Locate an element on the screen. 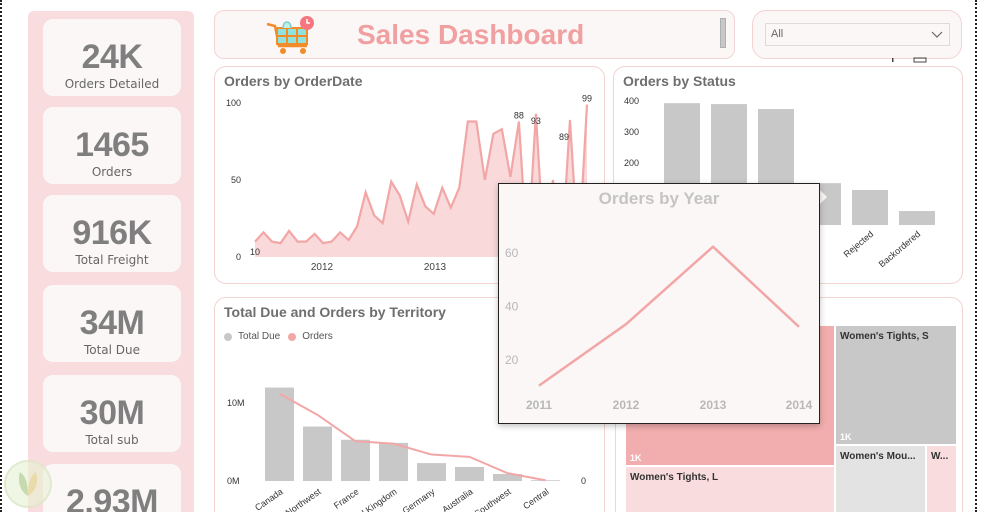  x-tick-label: Southwest is located at coordinates (492, 499).